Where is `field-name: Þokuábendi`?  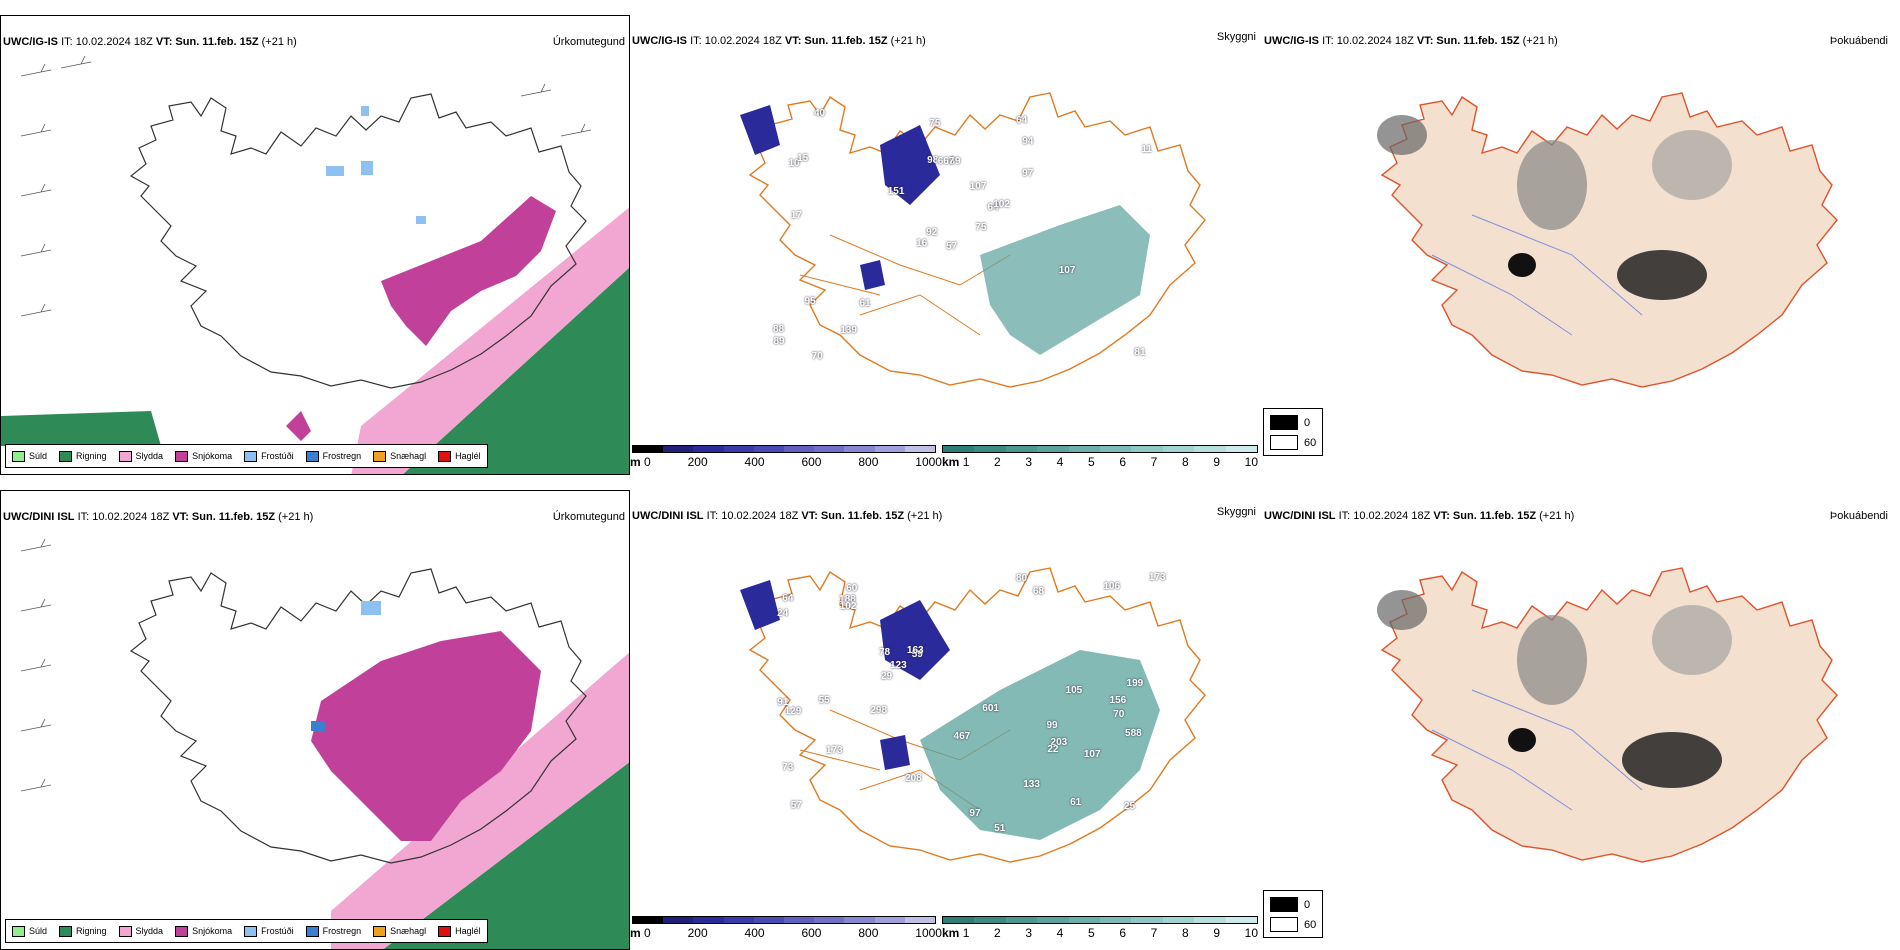
field-name: Þokuábendi is located at coordinates (1858, 41).